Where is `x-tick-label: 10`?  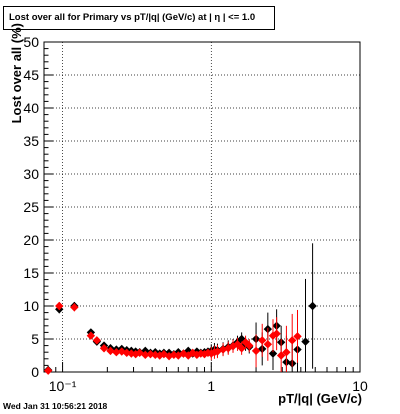
x-tick-label: 10 is located at coordinates (360, 386).